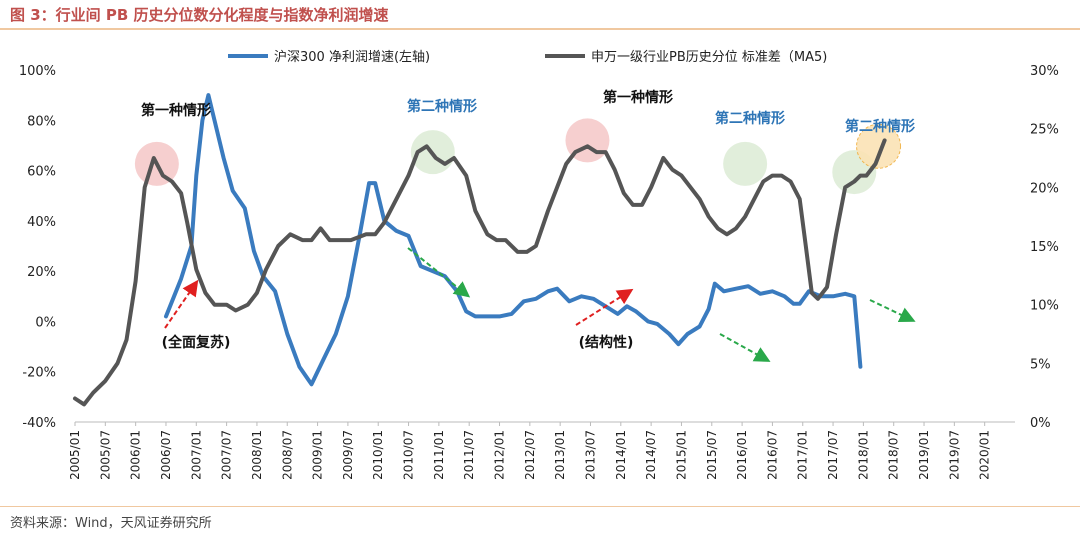  I want to click on x-tick-label: 2008/07, so click(287, 455).